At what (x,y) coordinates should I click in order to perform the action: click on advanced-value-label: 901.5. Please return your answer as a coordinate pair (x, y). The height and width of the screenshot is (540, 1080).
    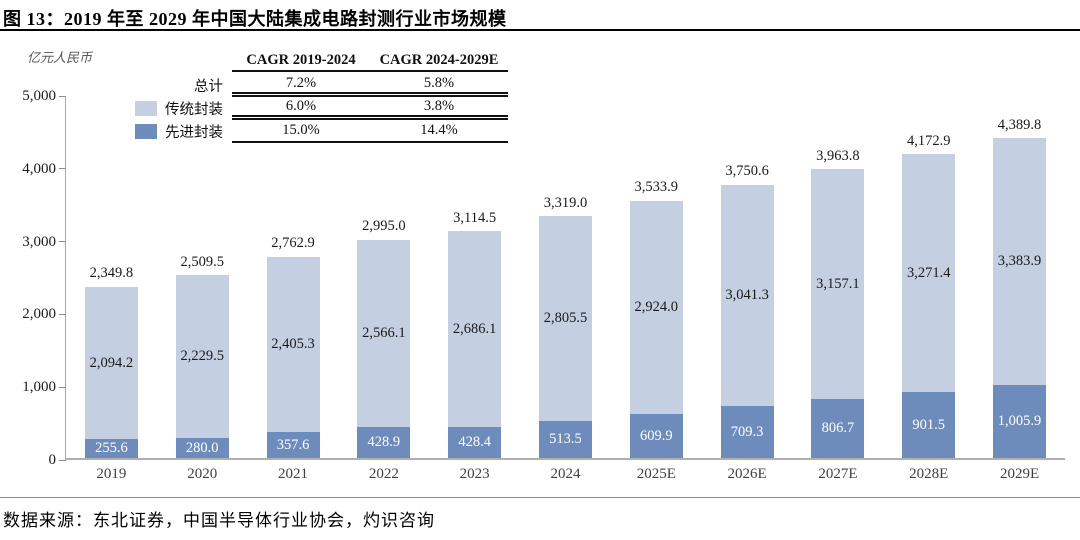
    Looking at the image, I should click on (929, 424).